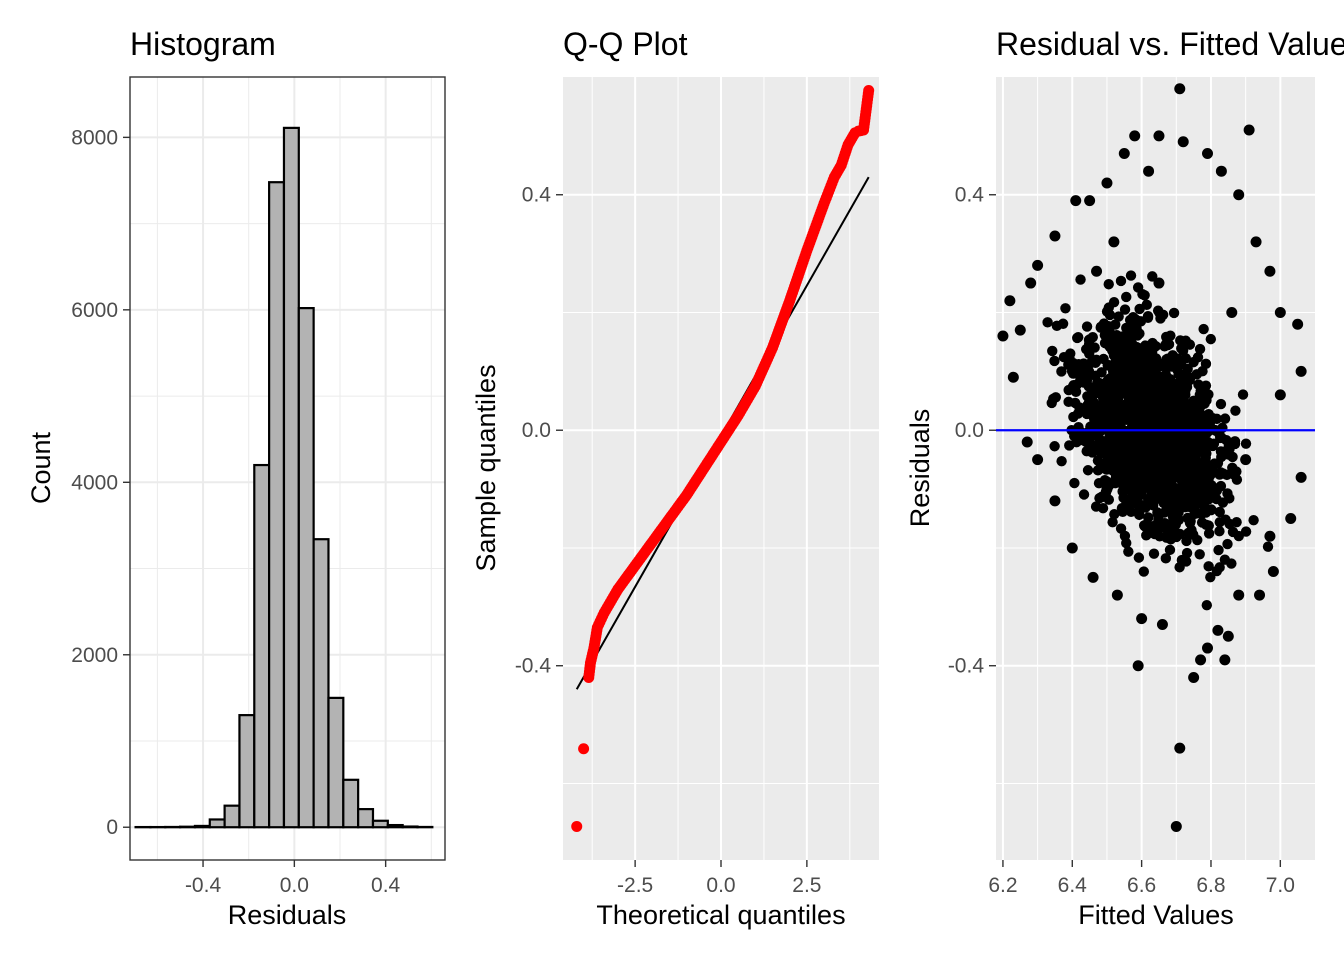  Describe the element at coordinates (1280, 885) in the screenshot. I see `x-tick-label: 7.0` at that location.